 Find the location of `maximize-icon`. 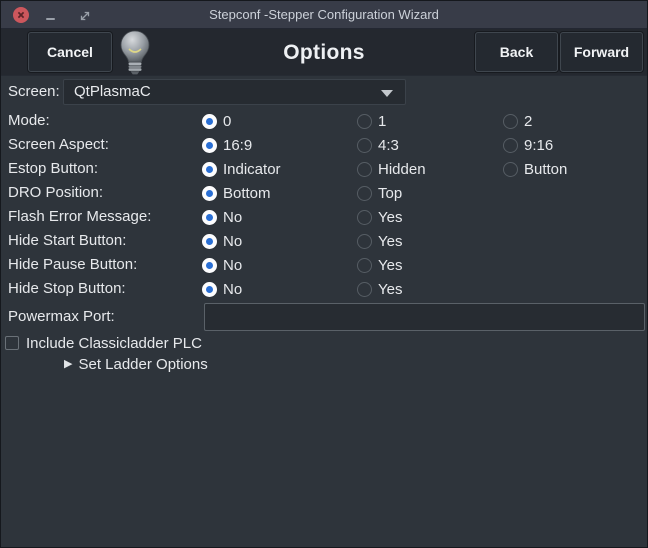

maximize-icon is located at coordinates (85, 16).